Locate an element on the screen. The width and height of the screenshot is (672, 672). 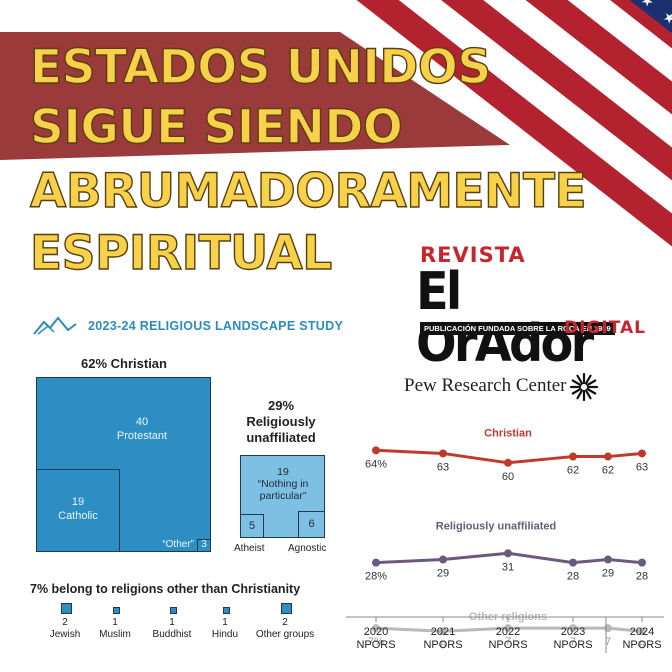
treemap-catholic: 19 Catholic is located at coordinates (78, 510).